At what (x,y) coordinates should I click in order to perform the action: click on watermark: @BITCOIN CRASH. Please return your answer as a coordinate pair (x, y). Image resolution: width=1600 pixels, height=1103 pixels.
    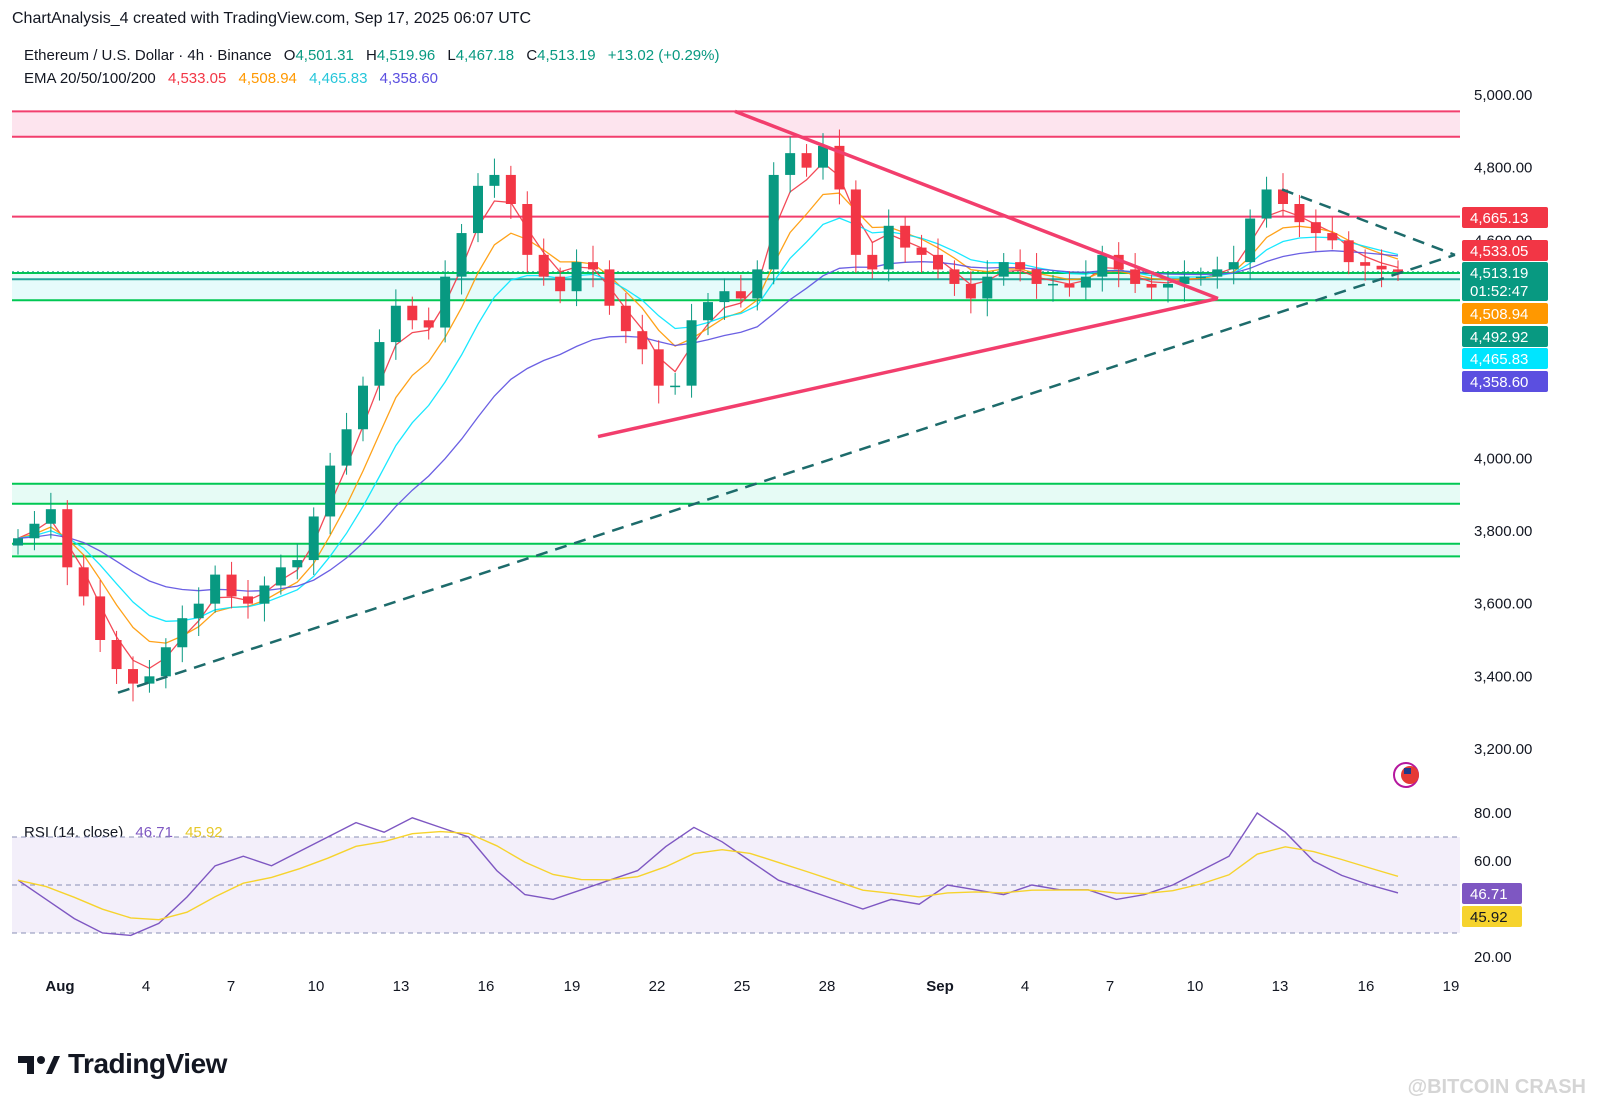
    Looking at the image, I should click on (1496, 1087).